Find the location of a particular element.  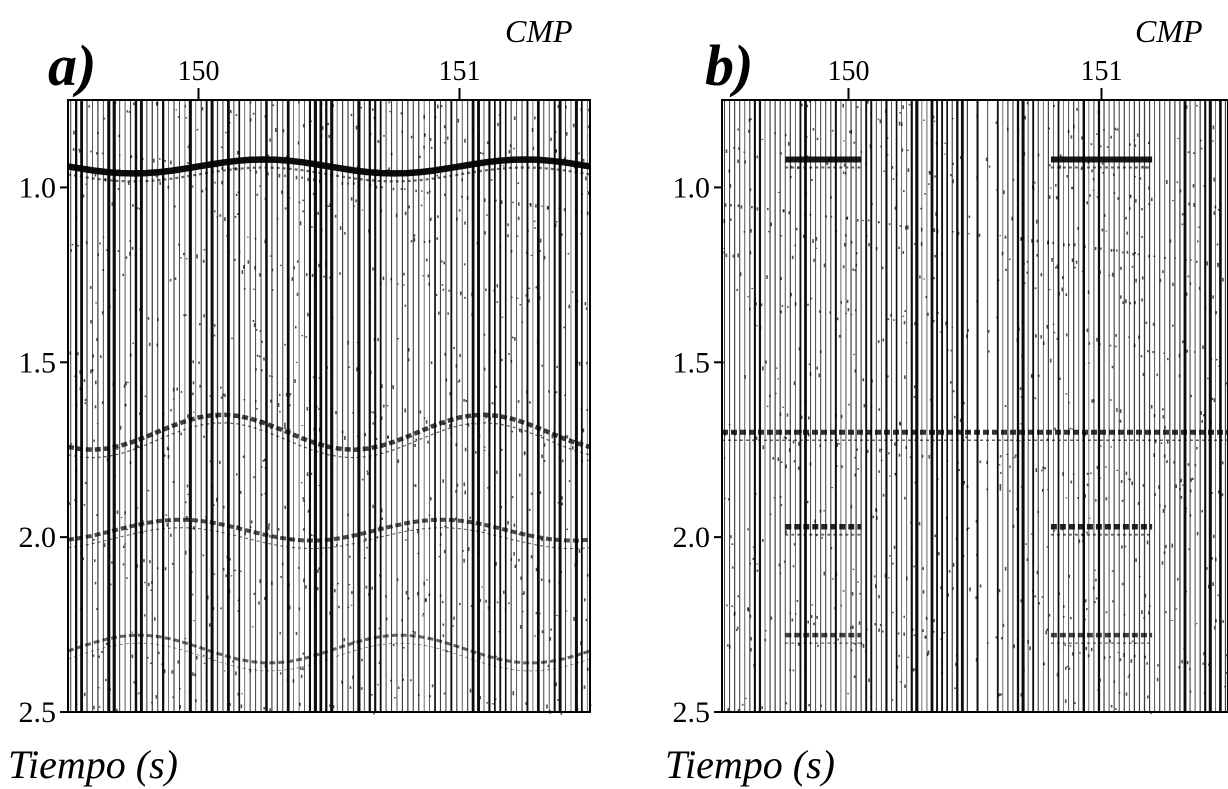

cmp-tick-label: 151 is located at coordinates (1102, 71).